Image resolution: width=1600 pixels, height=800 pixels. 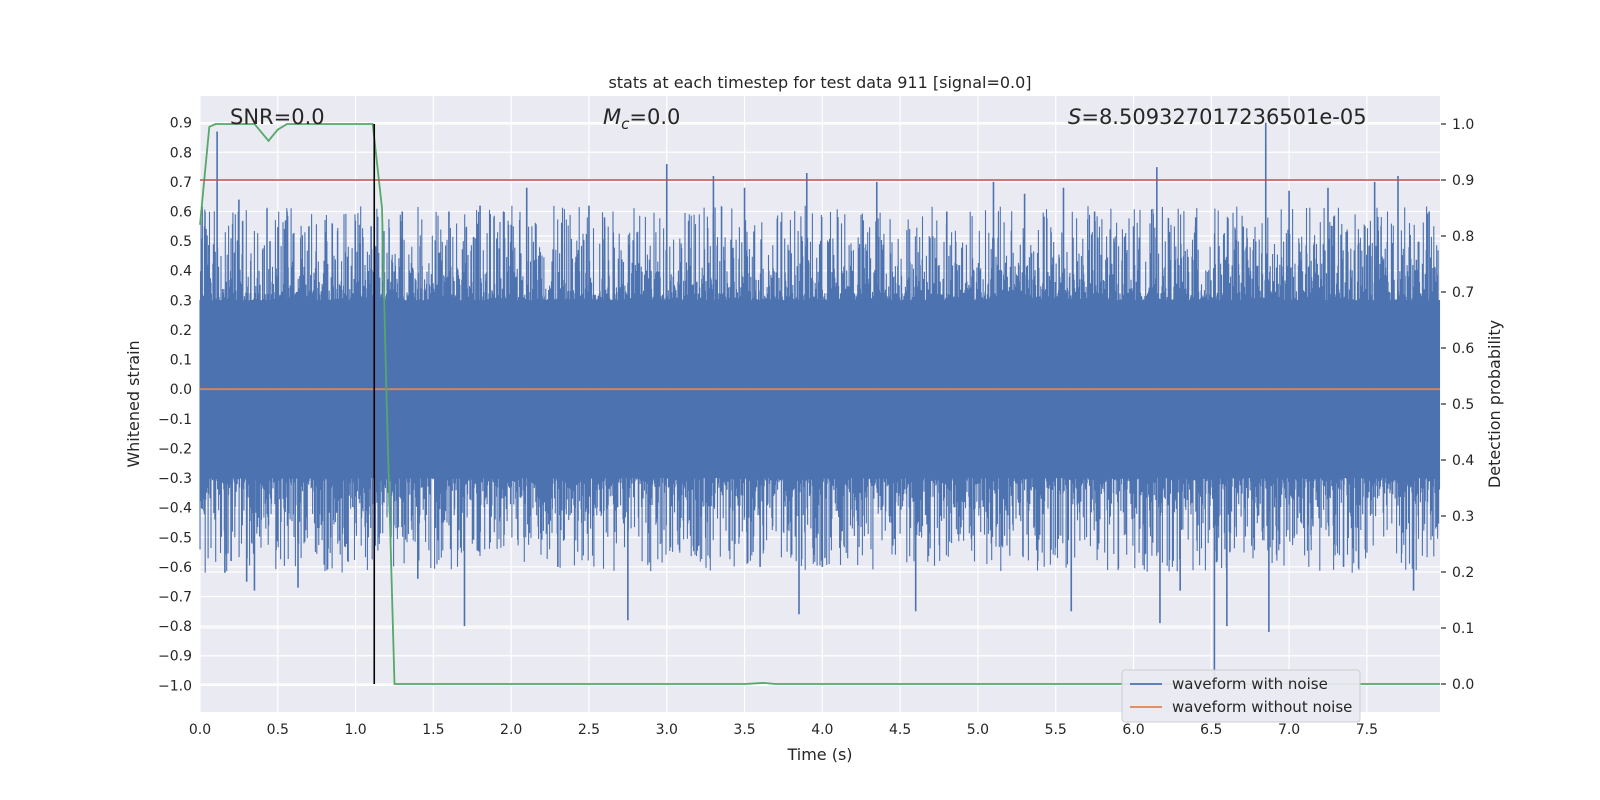 What do you see at coordinates (1133, 730) in the screenshot?
I see `x-tick-label: 6.0` at bounding box center [1133, 730].